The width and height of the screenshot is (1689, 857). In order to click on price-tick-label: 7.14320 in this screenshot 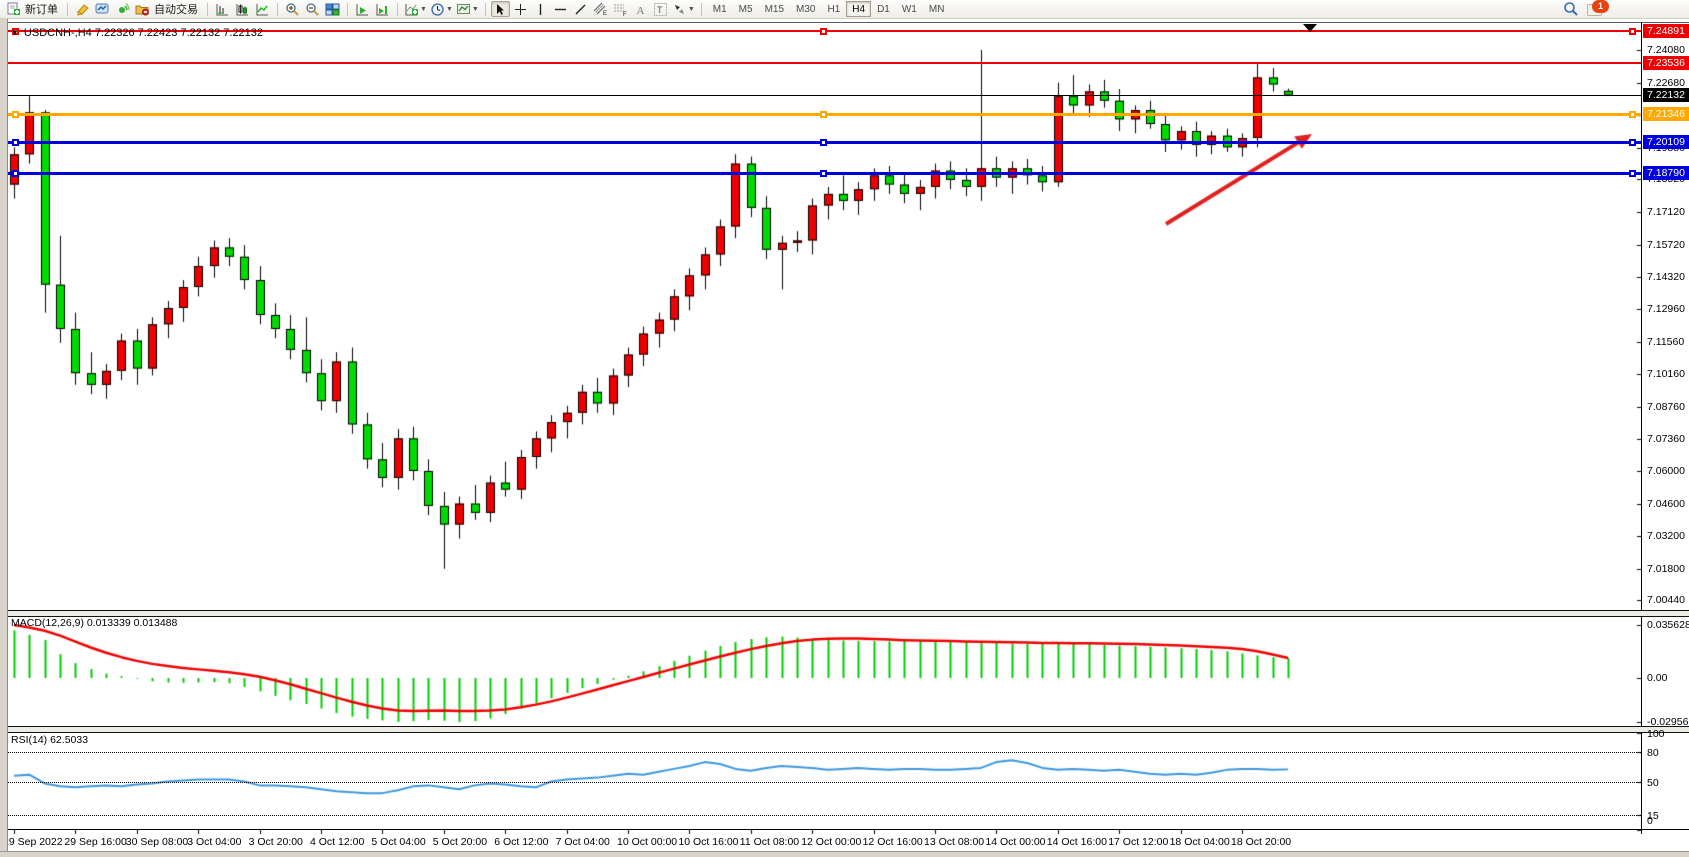, I will do `click(1666, 277)`.